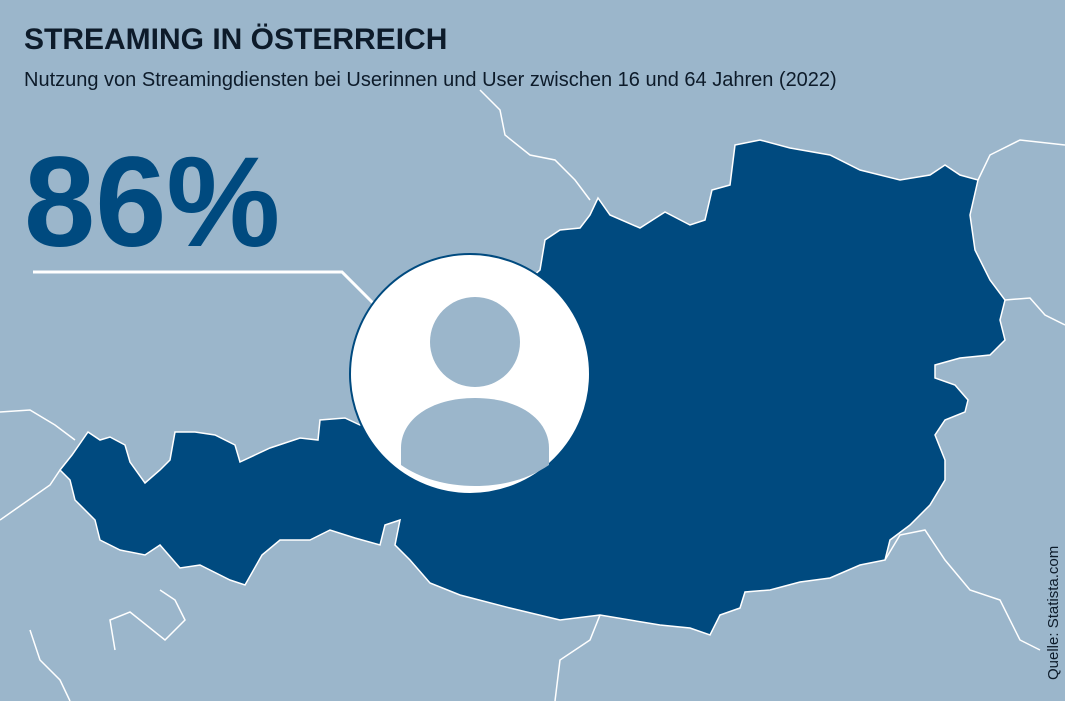 This screenshot has width=1065, height=701. I want to click on title: STREAMING IN ÖSTERREICH, so click(235, 39).